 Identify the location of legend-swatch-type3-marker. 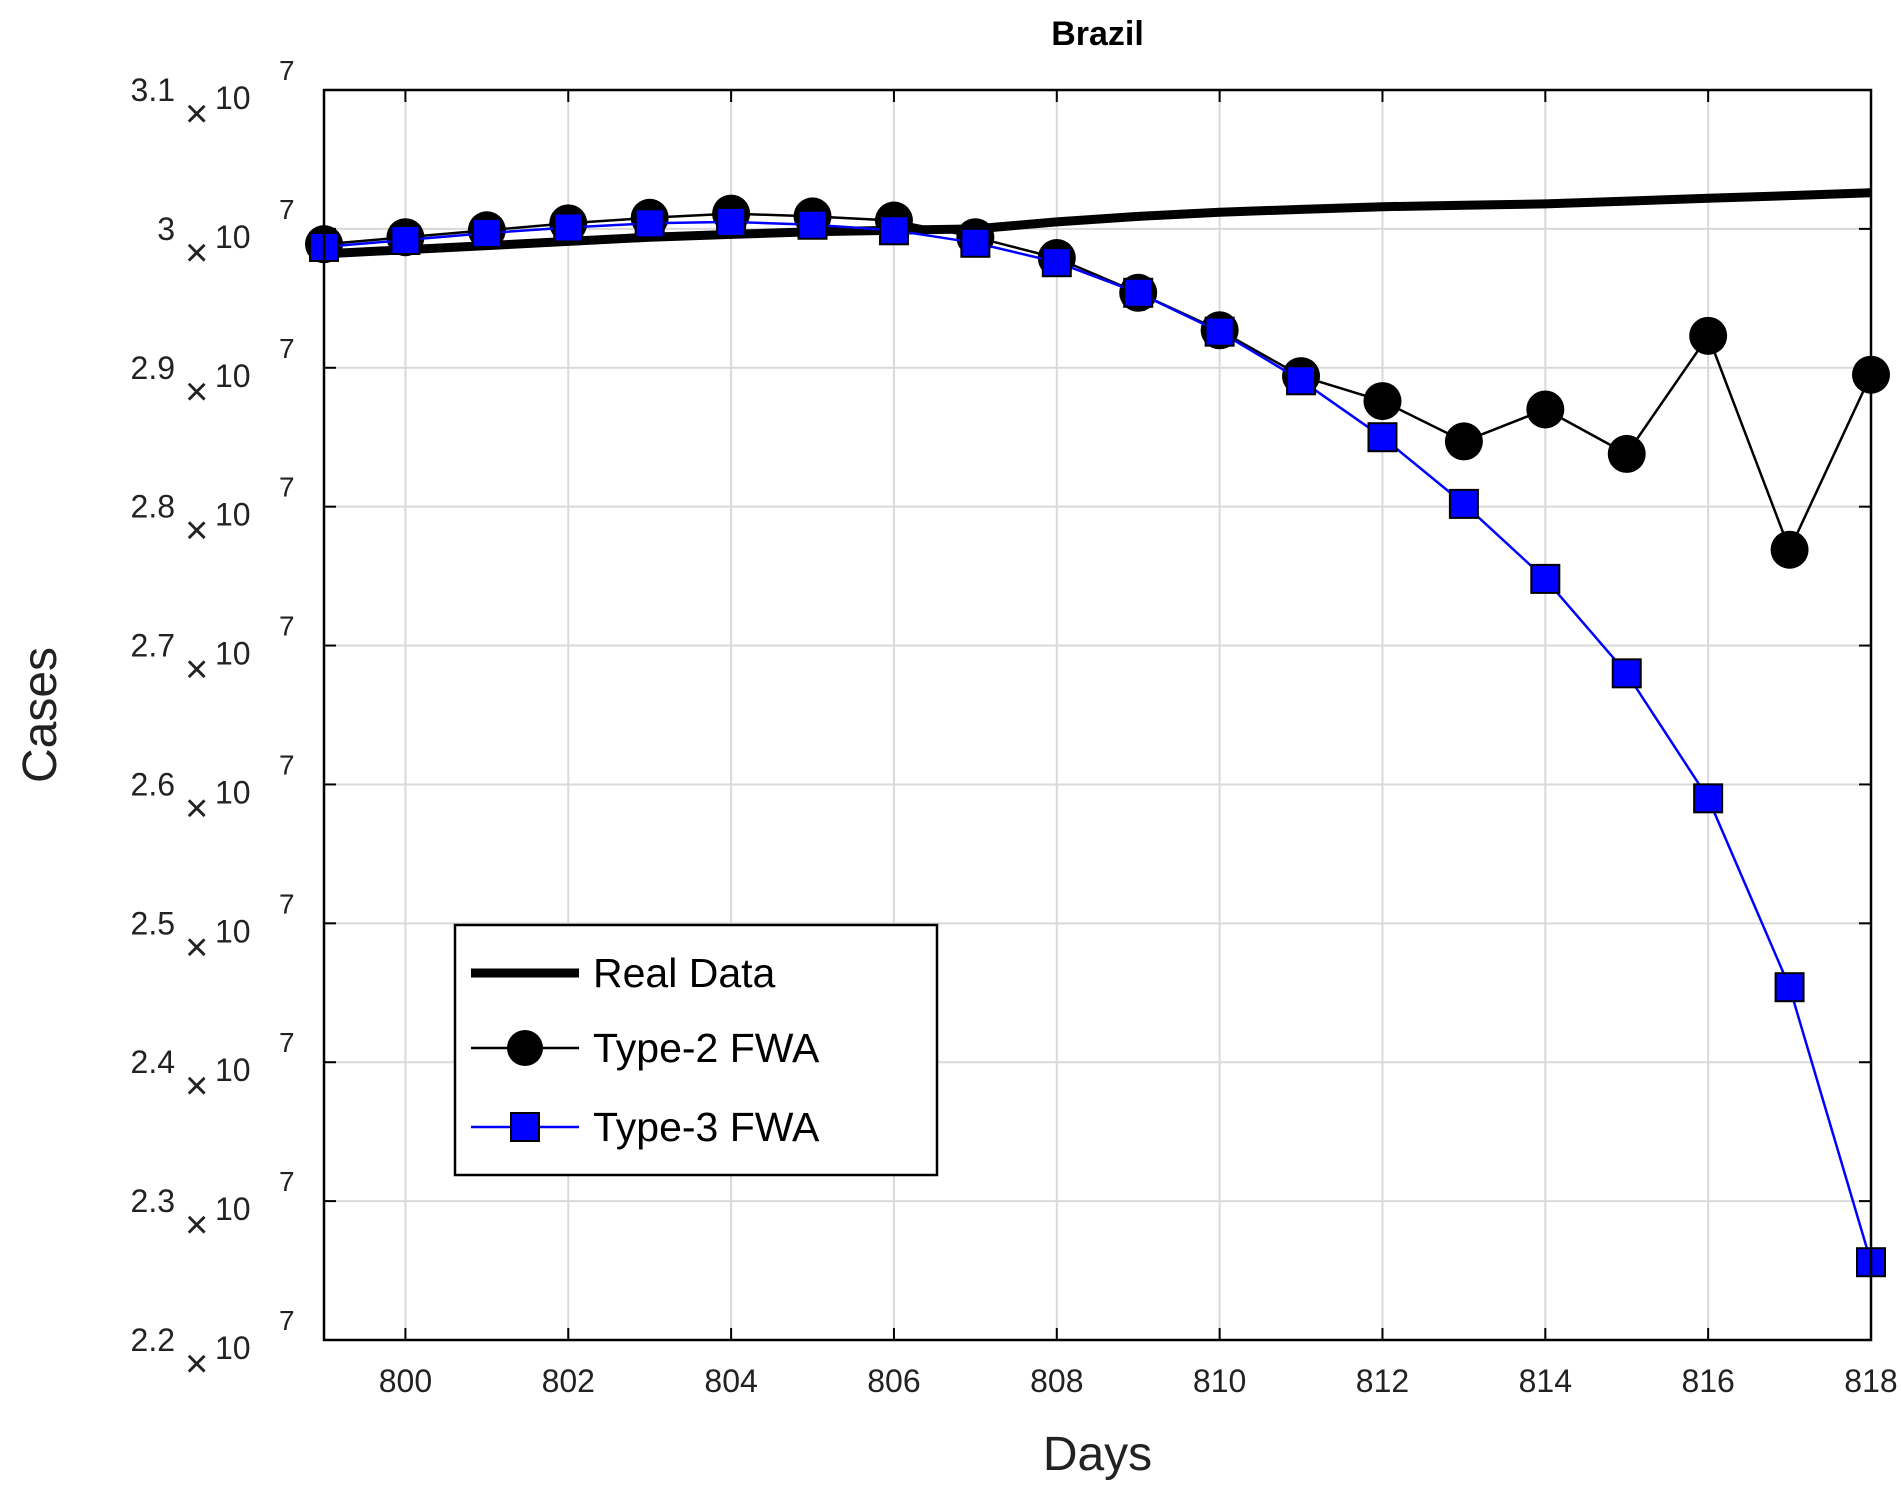
(525, 1127).